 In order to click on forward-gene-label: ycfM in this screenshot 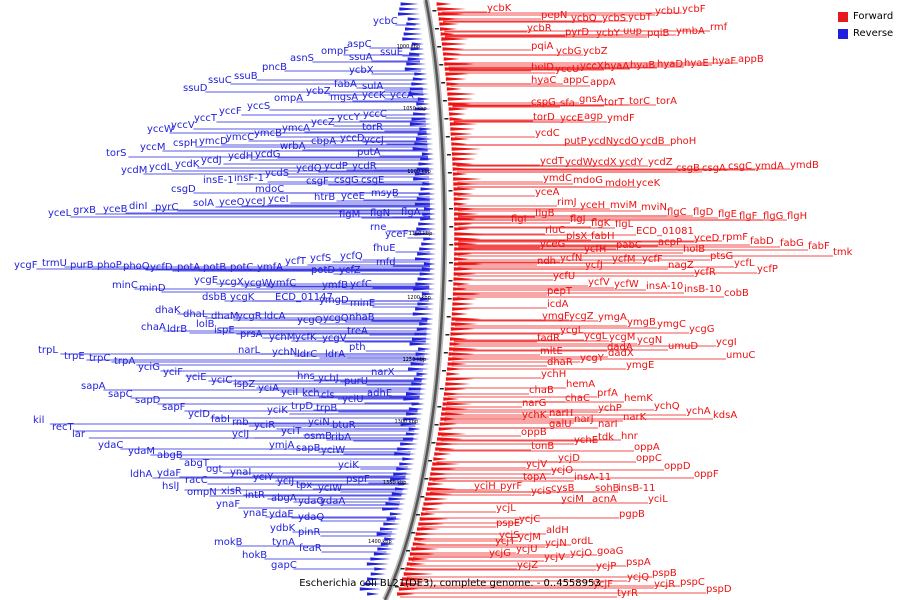, I will do `click(624, 259)`.